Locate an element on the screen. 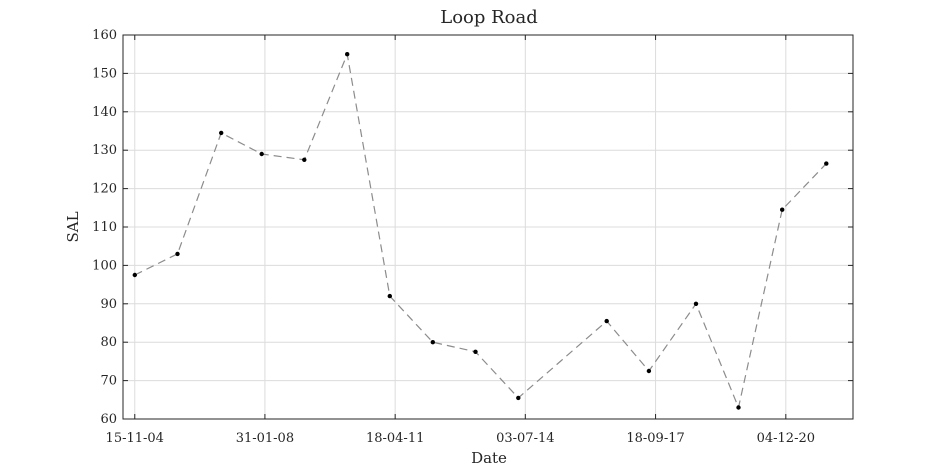  y-tick-label: 60 is located at coordinates (108, 419).